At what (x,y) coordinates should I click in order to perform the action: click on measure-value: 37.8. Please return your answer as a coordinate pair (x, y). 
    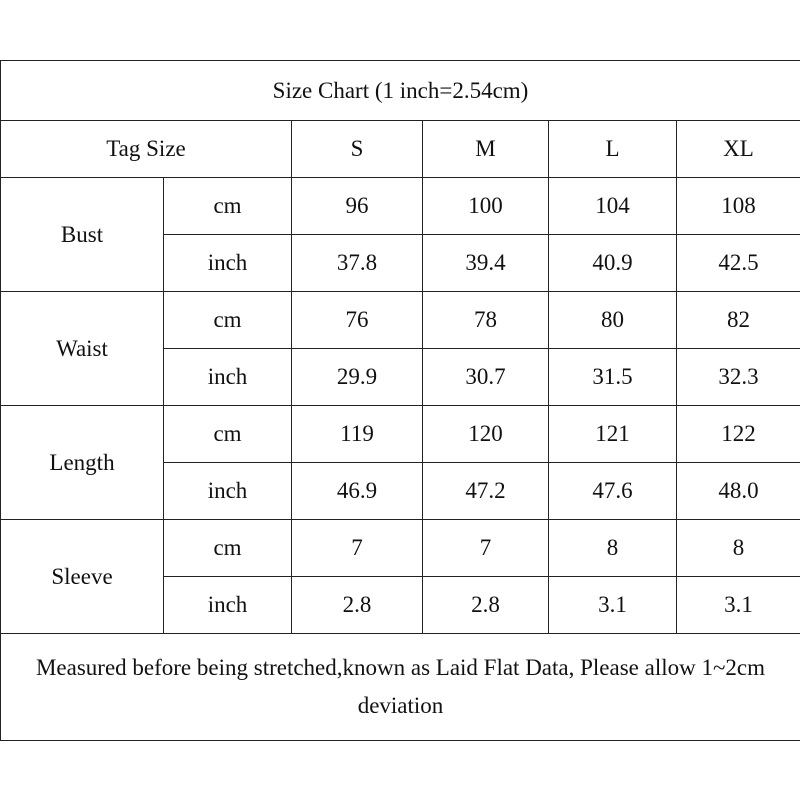
    Looking at the image, I should click on (357, 263).